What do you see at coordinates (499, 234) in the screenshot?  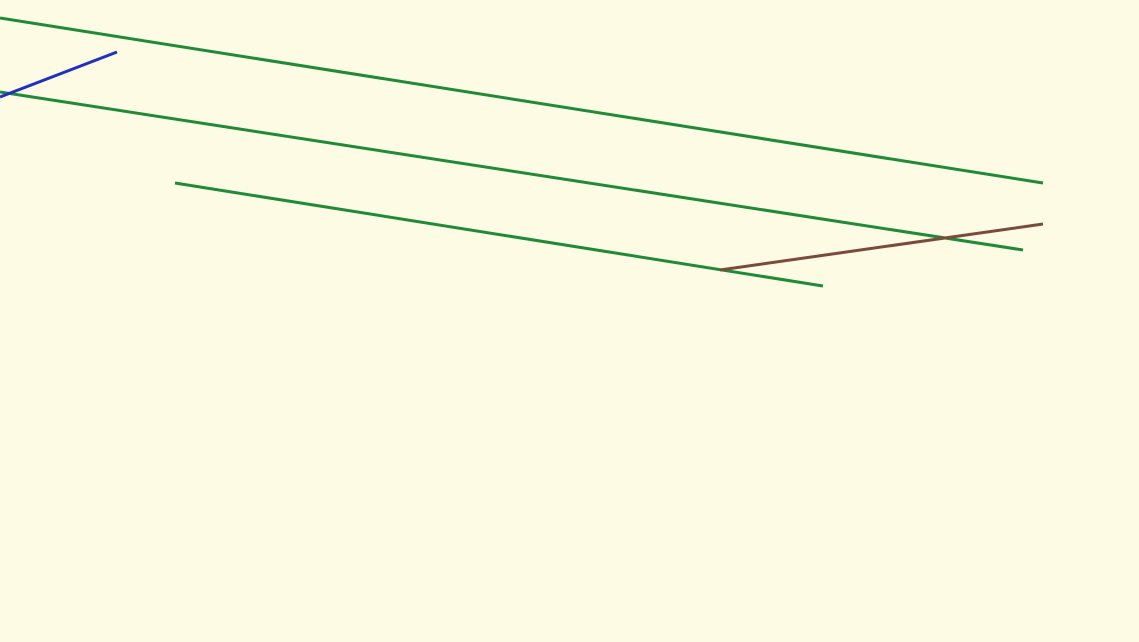 I see `channel-lower` at bounding box center [499, 234].